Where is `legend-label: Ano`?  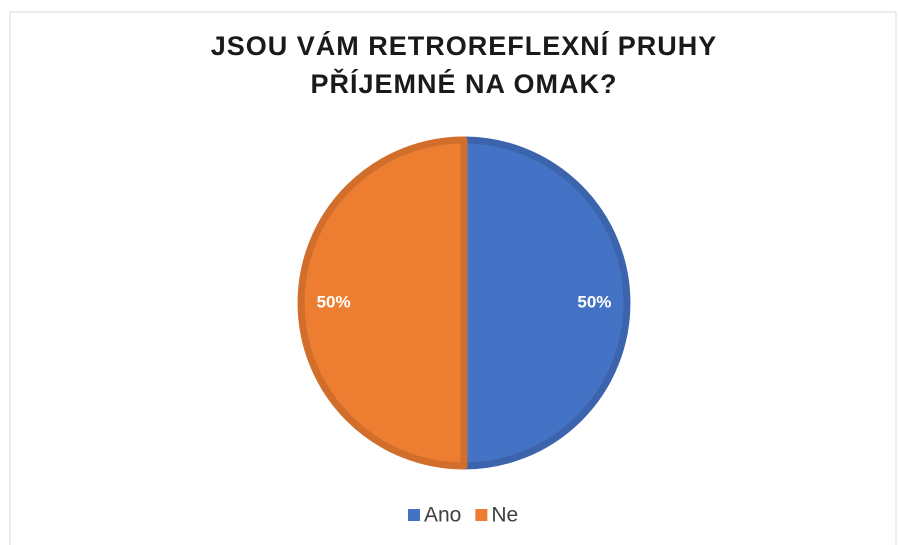
legend-label: Ano is located at coordinates (442, 515).